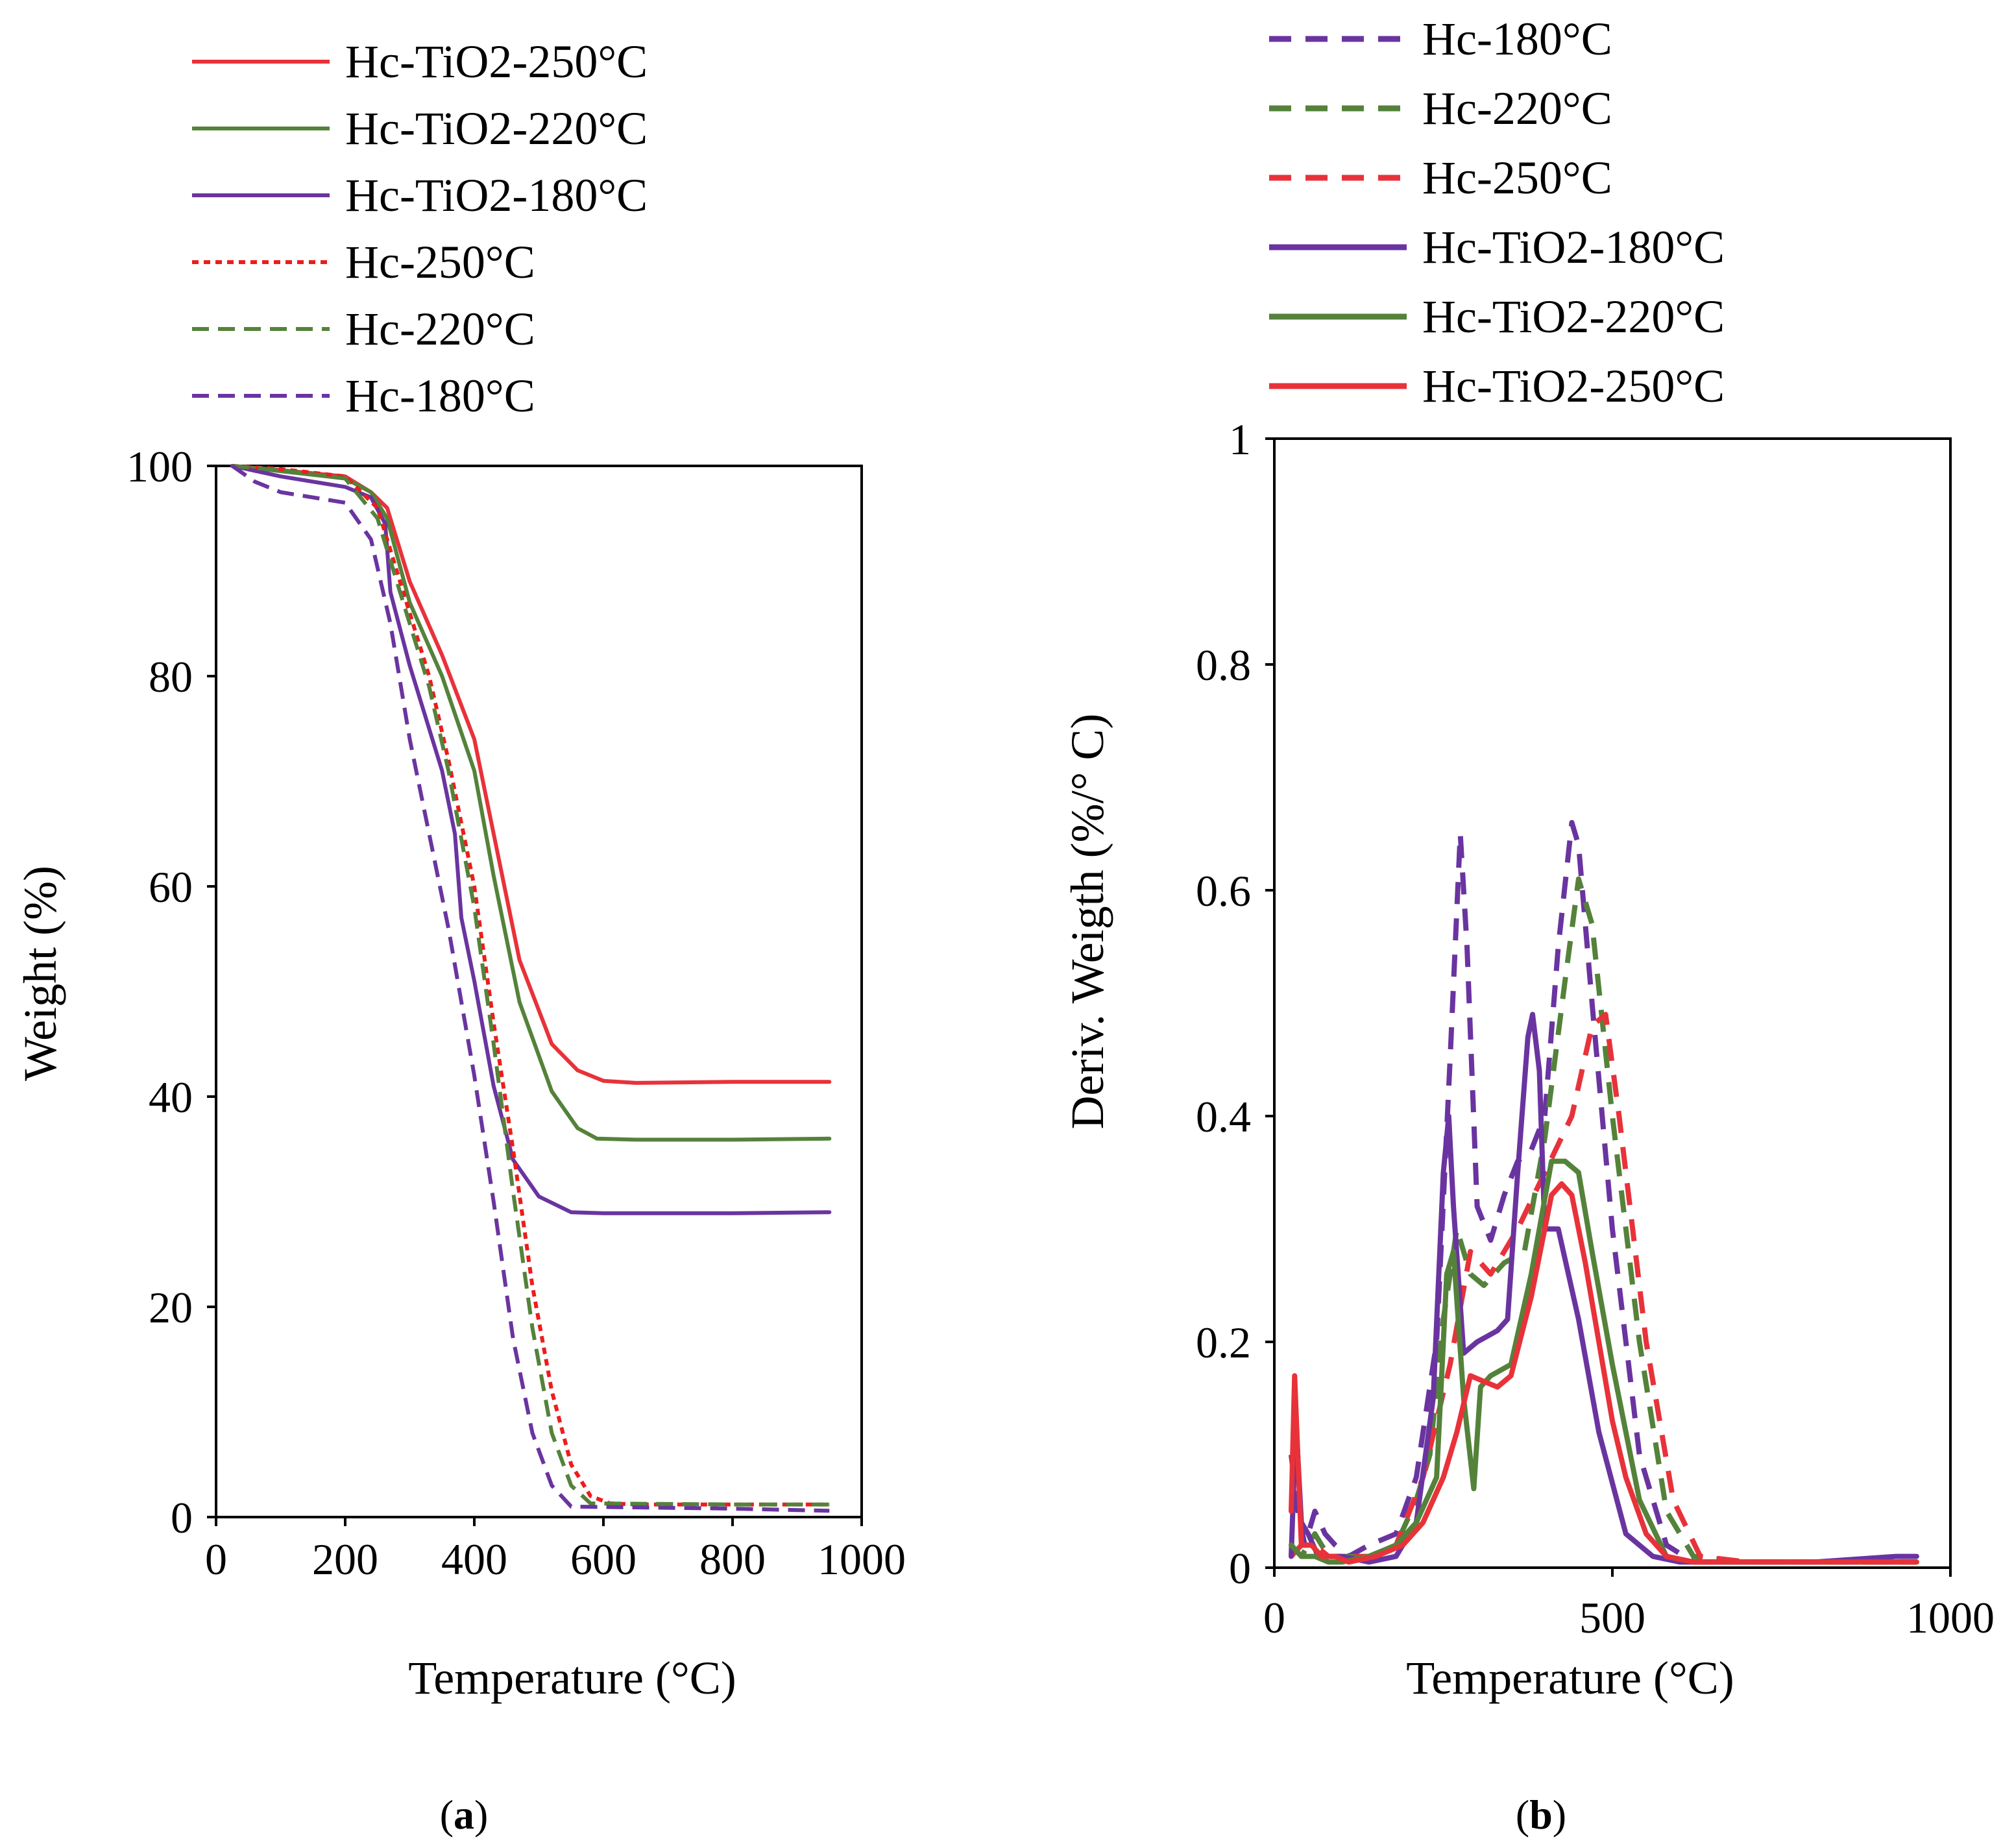 The height and width of the screenshot is (1848, 2014). I want to click on panel-b-label: (b), so click(1541, 1815).